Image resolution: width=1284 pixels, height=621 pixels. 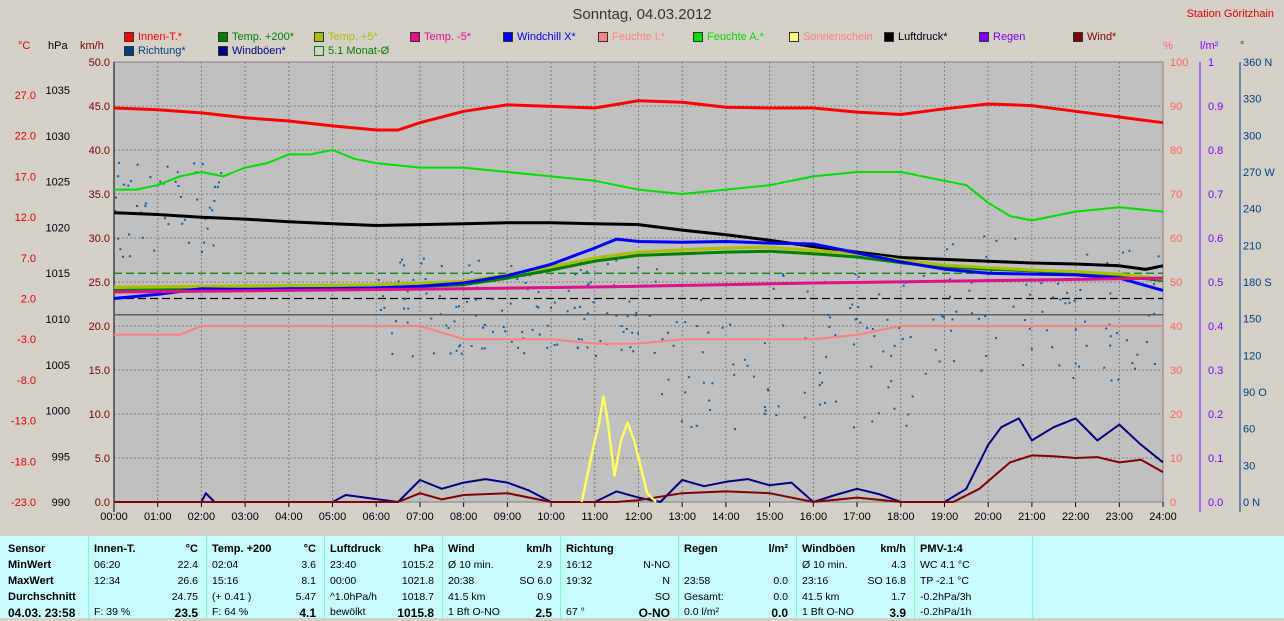 What do you see at coordinates (1163, 517) in the screenshot?
I see `x-tick-label: 24:00` at bounding box center [1163, 517].